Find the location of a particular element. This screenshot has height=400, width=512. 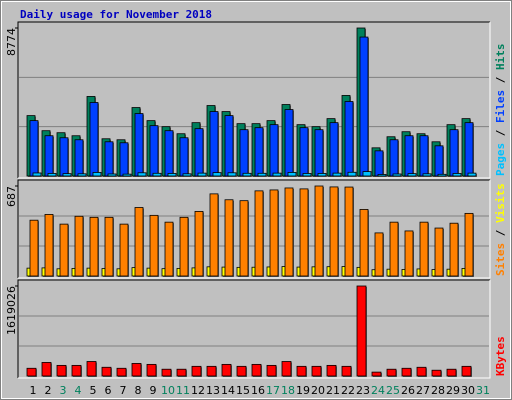

x-tick-label: 12 is located at coordinates (198, 390).